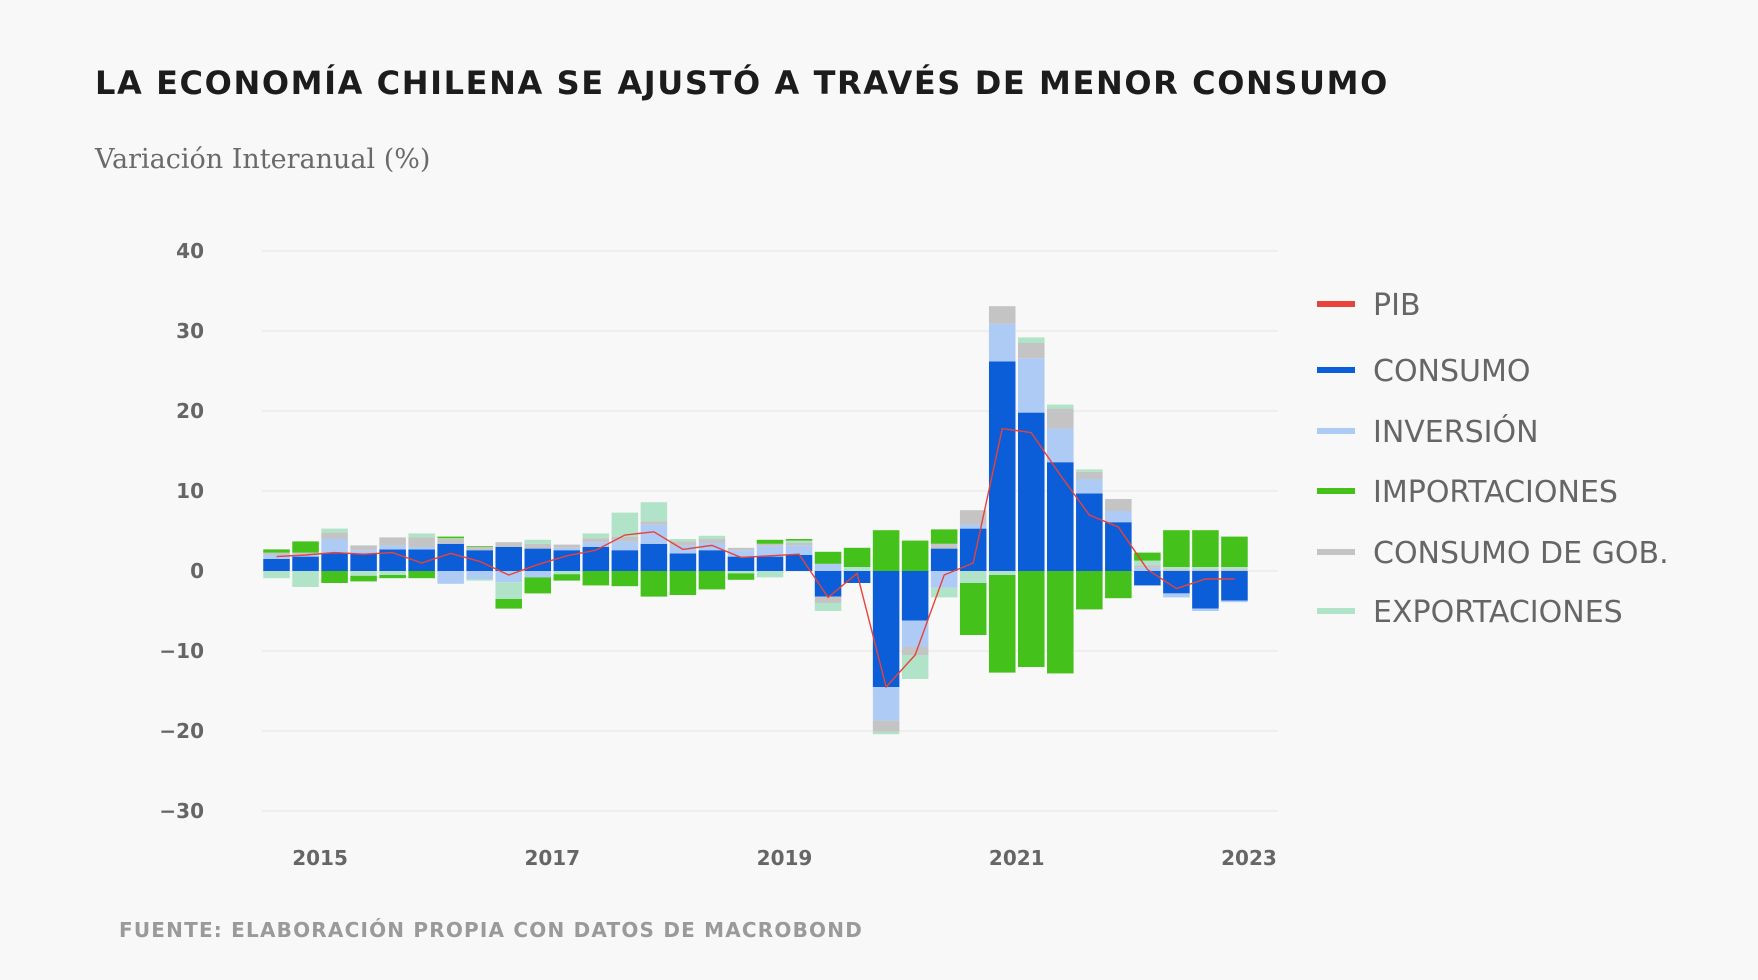 The width and height of the screenshot is (1758, 980). Describe the element at coordinates (190, 331) in the screenshot. I see `y-tick-label: 30` at that location.